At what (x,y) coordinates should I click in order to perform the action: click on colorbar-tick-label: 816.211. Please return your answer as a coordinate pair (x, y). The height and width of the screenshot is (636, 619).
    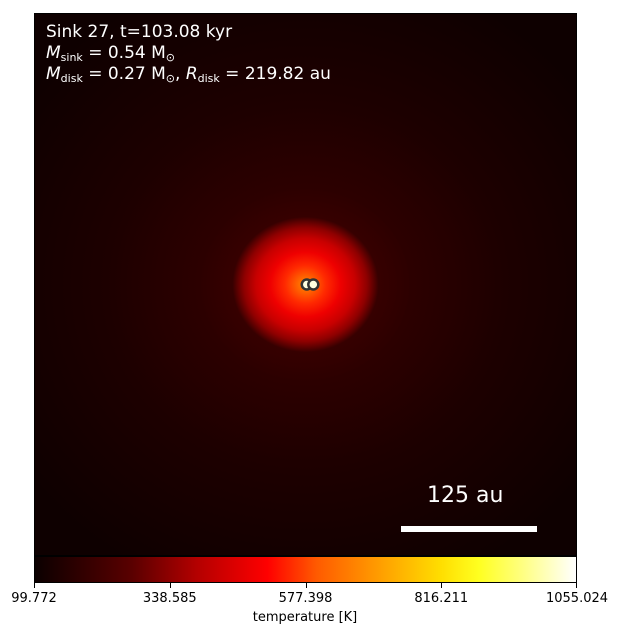
    Looking at the image, I should click on (441, 598).